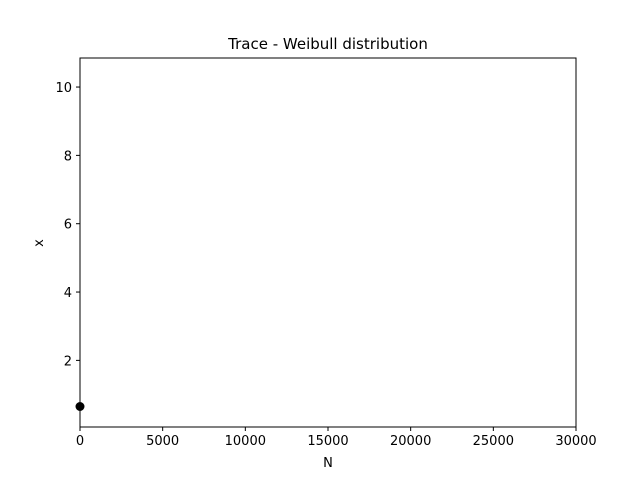 The width and height of the screenshot is (640, 480). I want to click on y-axis-ticks: 2 4 6 8 10, so click(67, 225).